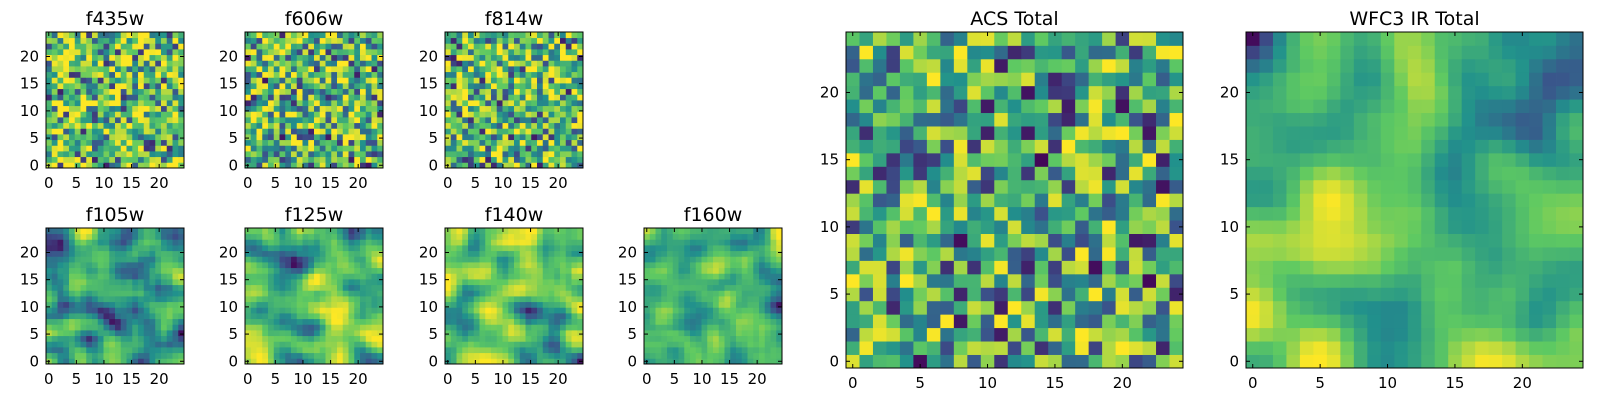 This screenshot has width=1600, height=400. What do you see at coordinates (433, 334) in the screenshot?
I see `y-tick-label: 5` at bounding box center [433, 334].